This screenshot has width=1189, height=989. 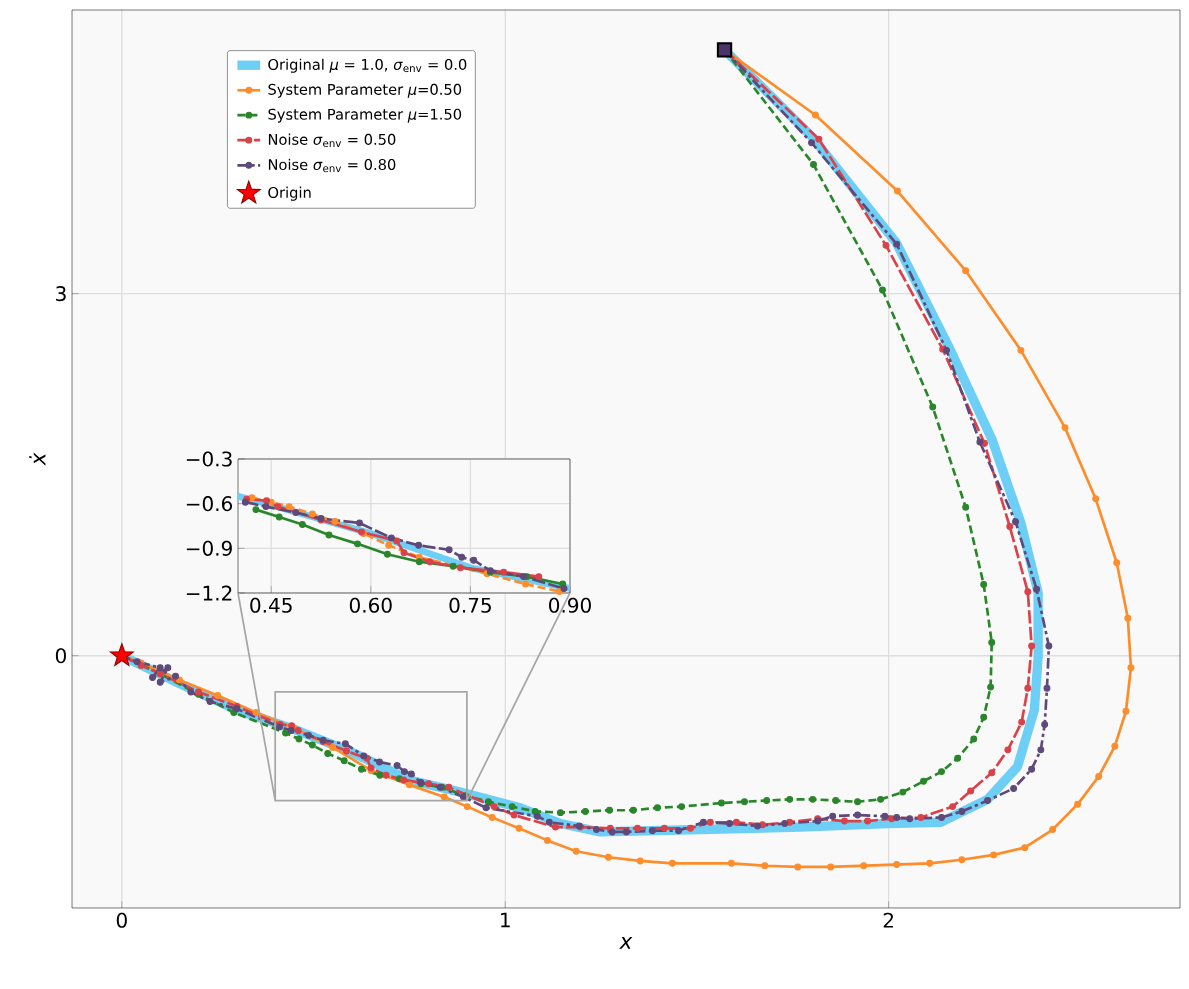 What do you see at coordinates (209, 459) in the screenshot?
I see `y-tick-label: −0.3` at bounding box center [209, 459].